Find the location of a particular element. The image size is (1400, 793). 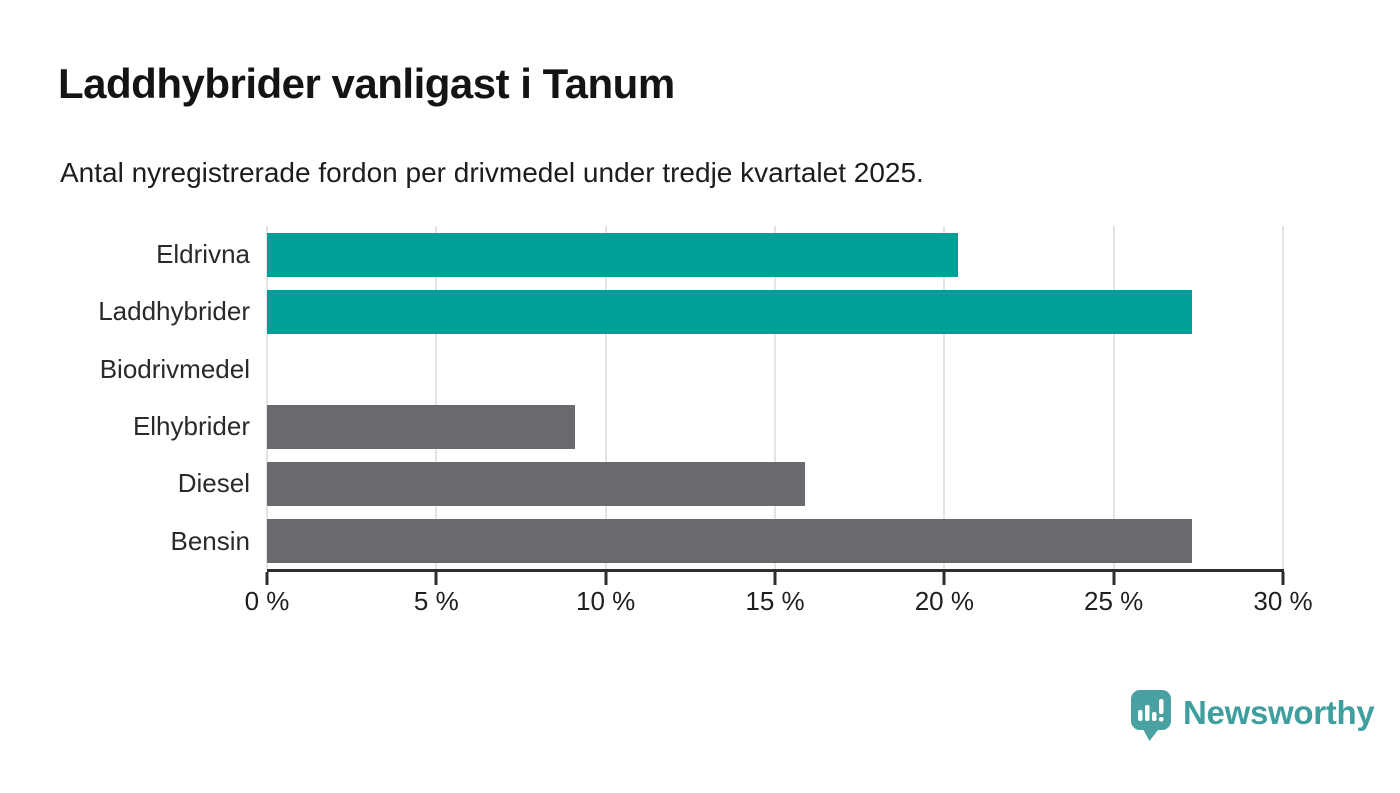

x-axis-tick-label-30: 30 % is located at coordinates (1283, 601).